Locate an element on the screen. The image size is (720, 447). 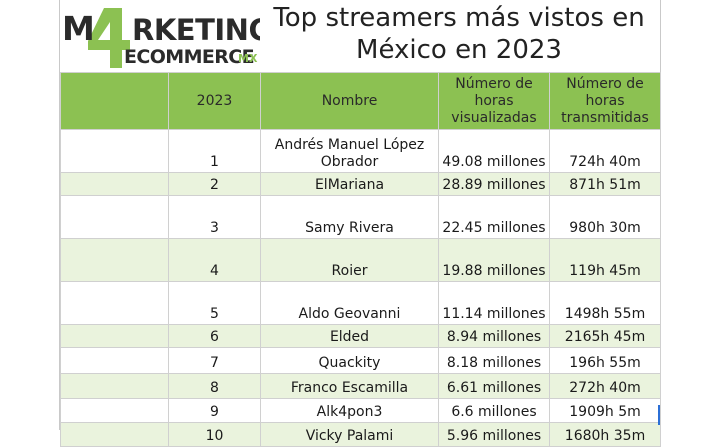
hours-watched-cell: 6.6 millones is located at coordinates (494, 410).